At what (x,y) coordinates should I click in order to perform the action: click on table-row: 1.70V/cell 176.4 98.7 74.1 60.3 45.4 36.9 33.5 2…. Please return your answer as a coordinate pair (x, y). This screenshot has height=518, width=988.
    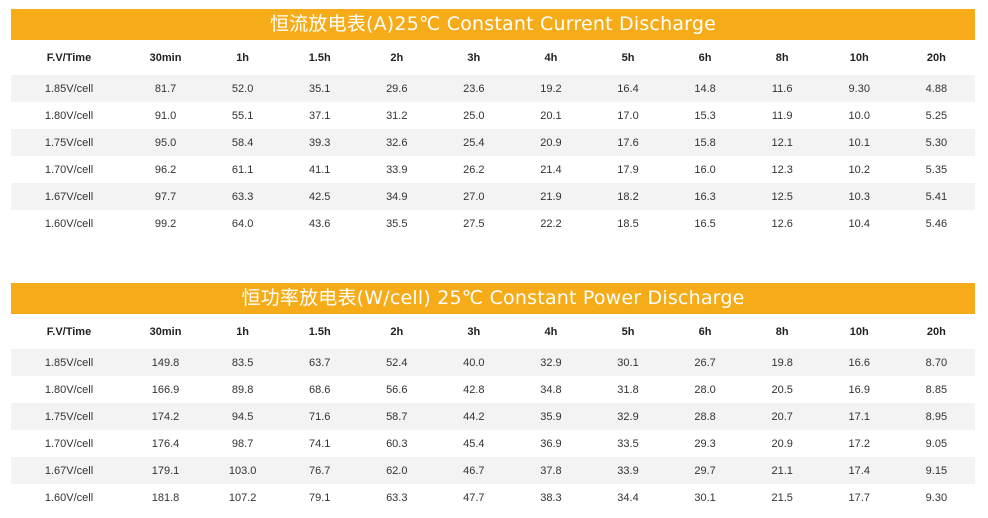
    Looking at the image, I should click on (493, 443).